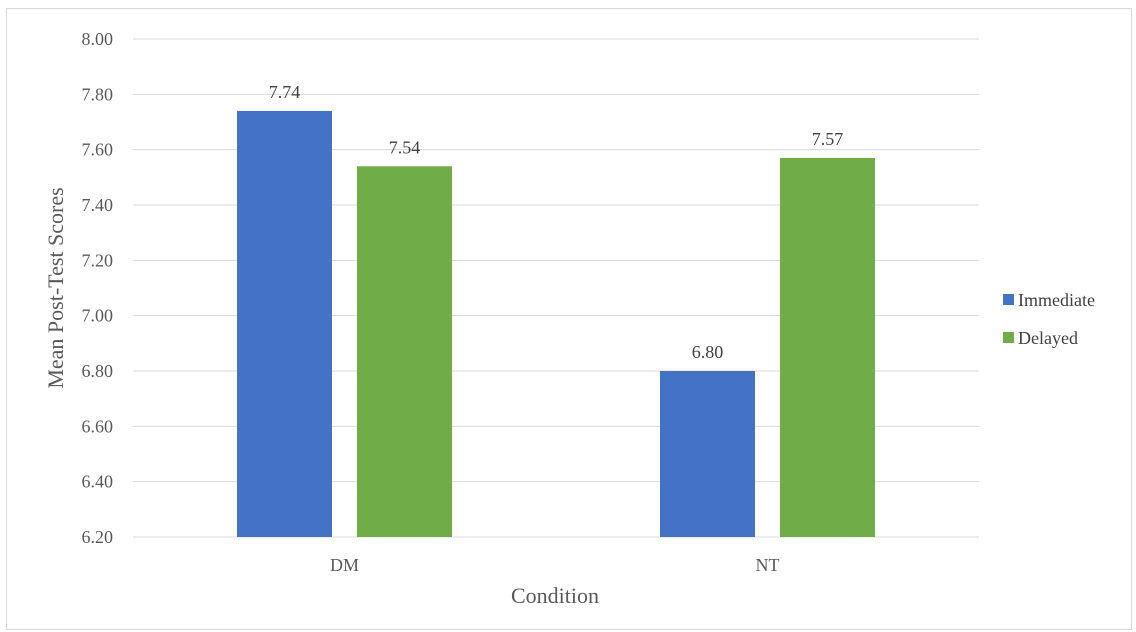 The image size is (1136, 632). I want to click on data-label: 7.54, so click(405, 147).